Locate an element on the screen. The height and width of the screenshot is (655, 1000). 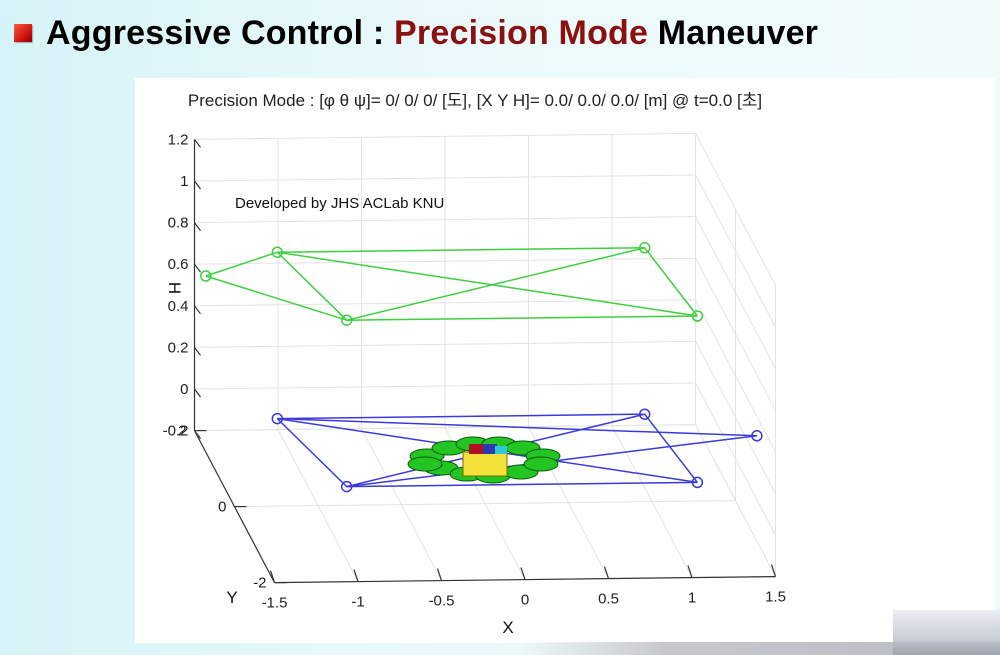
x-tick-label: 1.5 is located at coordinates (775, 597).